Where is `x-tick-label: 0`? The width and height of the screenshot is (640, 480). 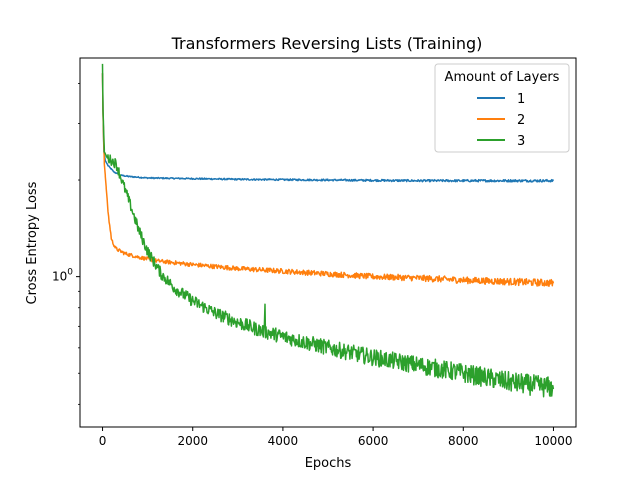 x-tick-label: 0 is located at coordinates (103, 441).